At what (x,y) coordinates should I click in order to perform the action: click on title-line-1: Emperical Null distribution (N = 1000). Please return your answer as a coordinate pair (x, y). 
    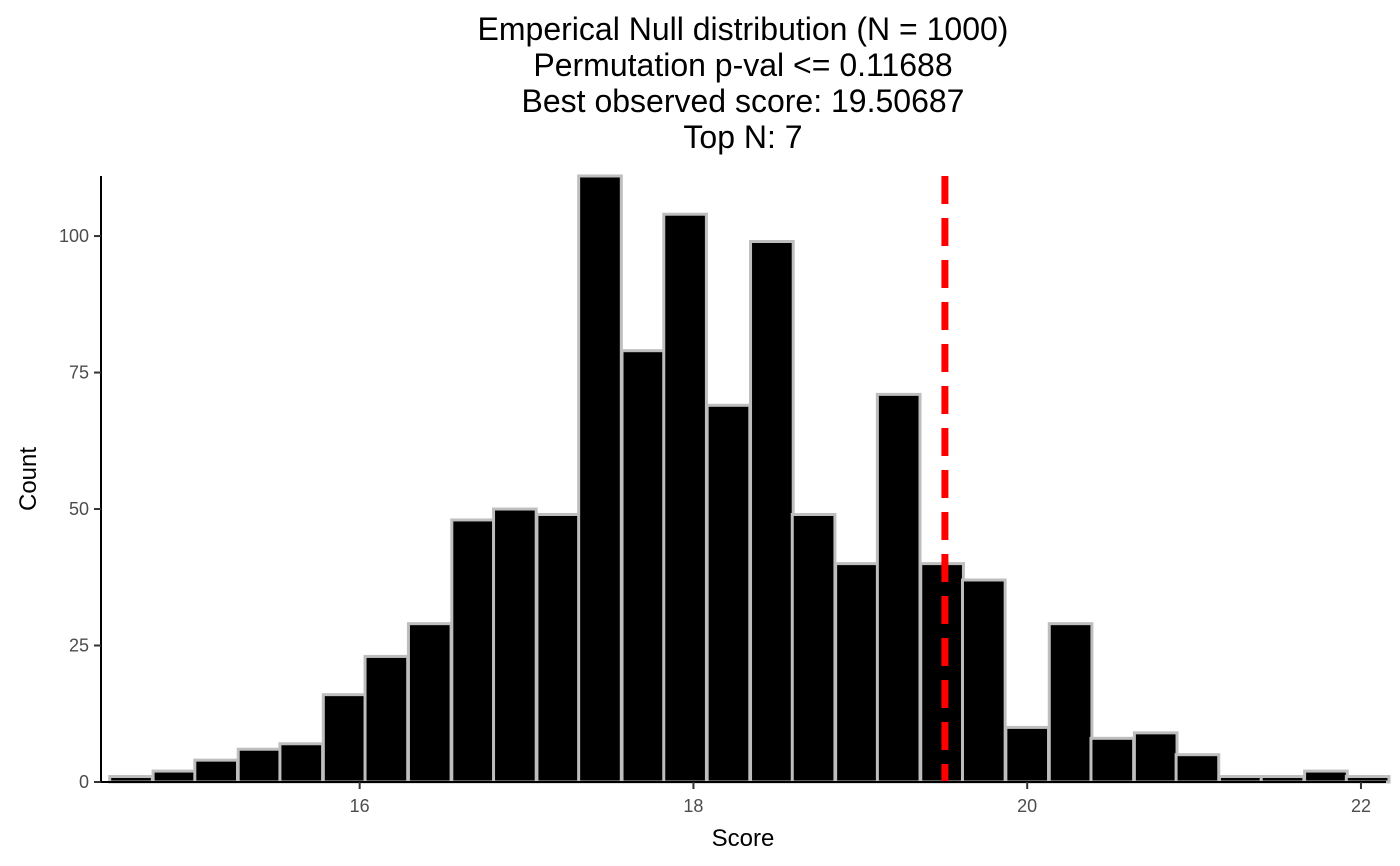
    Looking at the image, I should click on (743, 29).